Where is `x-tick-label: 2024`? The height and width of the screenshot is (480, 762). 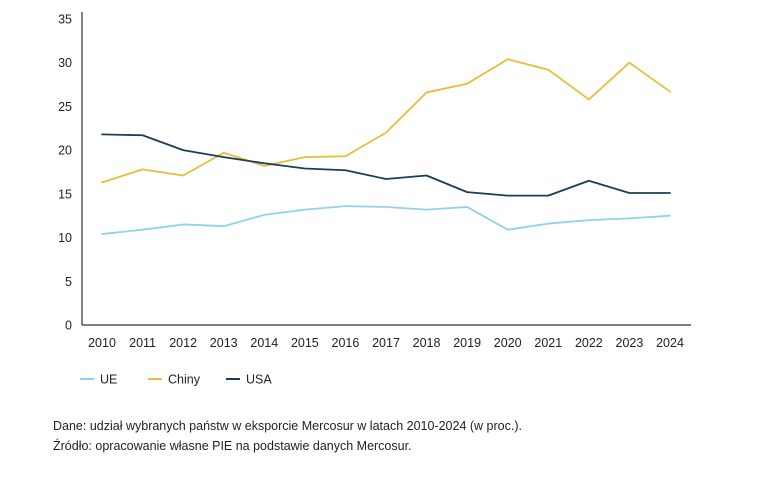
x-tick-label: 2024 is located at coordinates (670, 343).